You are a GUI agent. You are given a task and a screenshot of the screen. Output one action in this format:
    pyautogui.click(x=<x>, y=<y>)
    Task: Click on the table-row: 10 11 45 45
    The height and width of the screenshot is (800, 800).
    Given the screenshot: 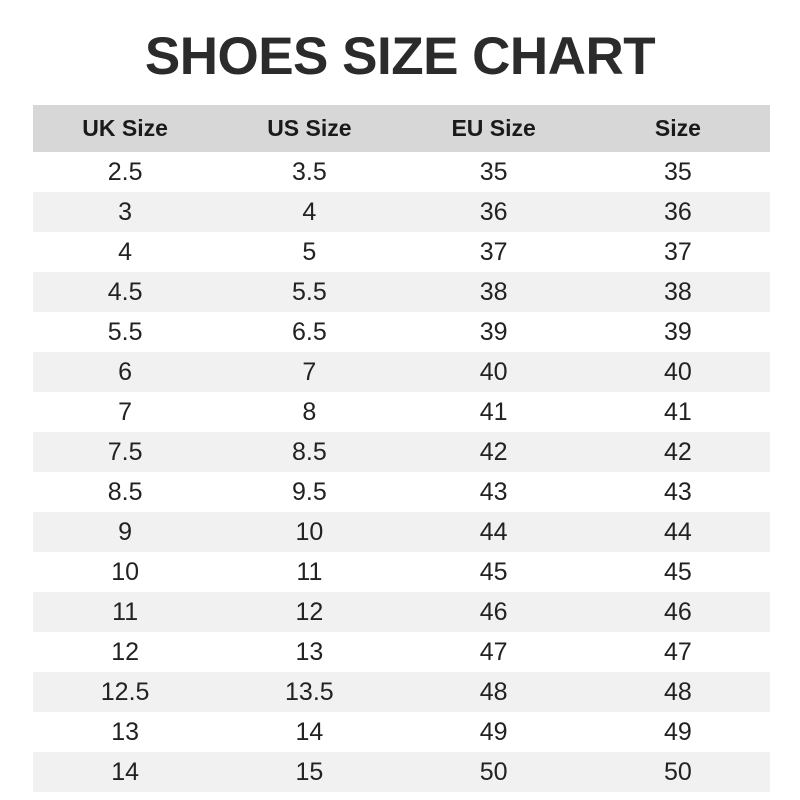 What is the action you would take?
    pyautogui.click(x=401, y=572)
    